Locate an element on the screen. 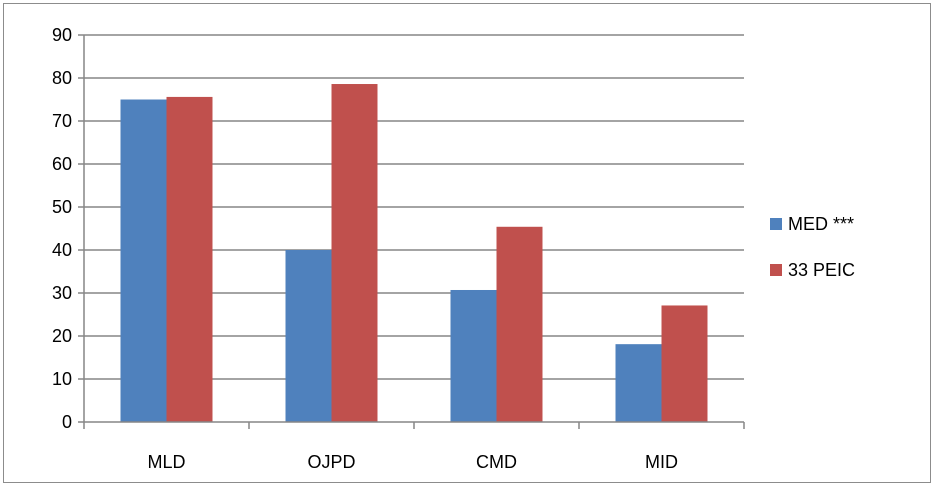 Image resolution: width=937 pixels, height=488 pixels. legend: MED *** 33 PEIC is located at coordinates (812, 247).